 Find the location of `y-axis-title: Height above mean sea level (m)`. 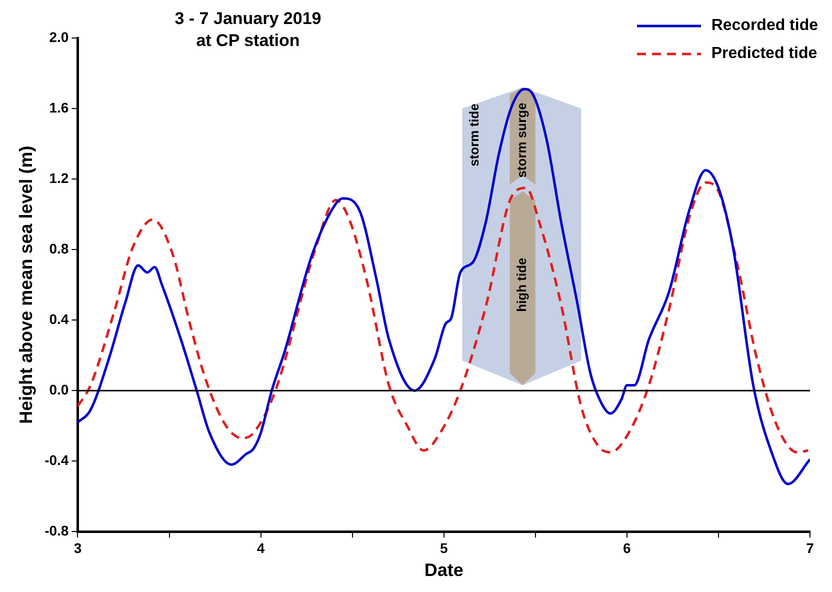

y-axis-title: Height above mean sea level (m) is located at coordinates (26, 285).